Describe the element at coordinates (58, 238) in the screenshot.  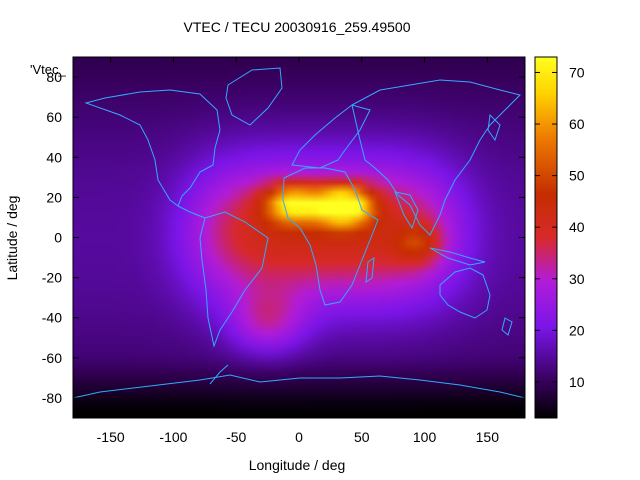
I see `y-tick-label: 0` at that location.